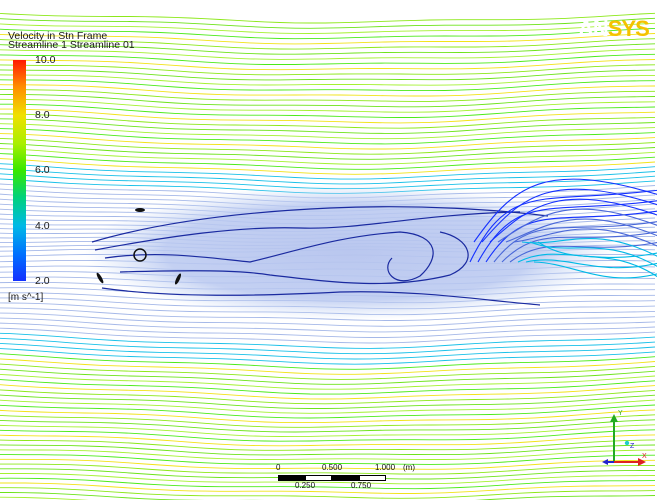 This screenshot has height=500, width=657. I want to click on logo-part-1: AN, so click(593, 28).